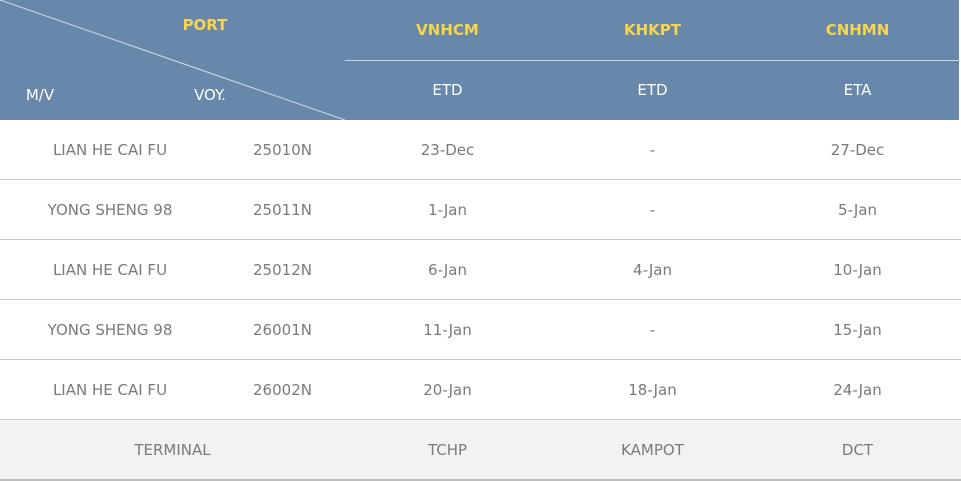  I want to click on cell-voyage: 25011N, so click(282, 209).